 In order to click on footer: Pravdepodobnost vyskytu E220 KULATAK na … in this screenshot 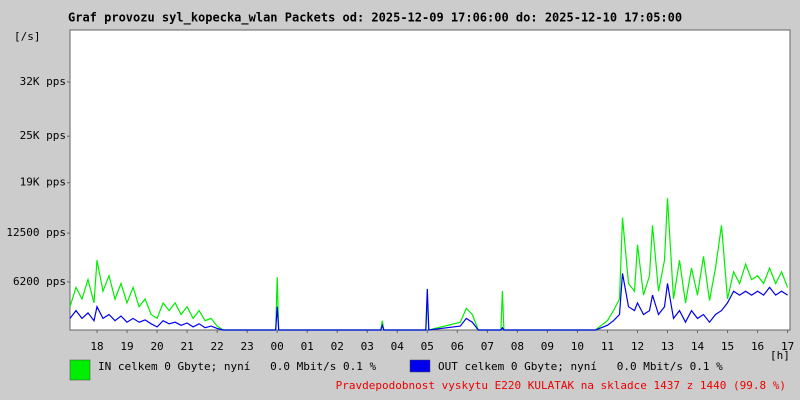, I will do `click(561, 385)`.